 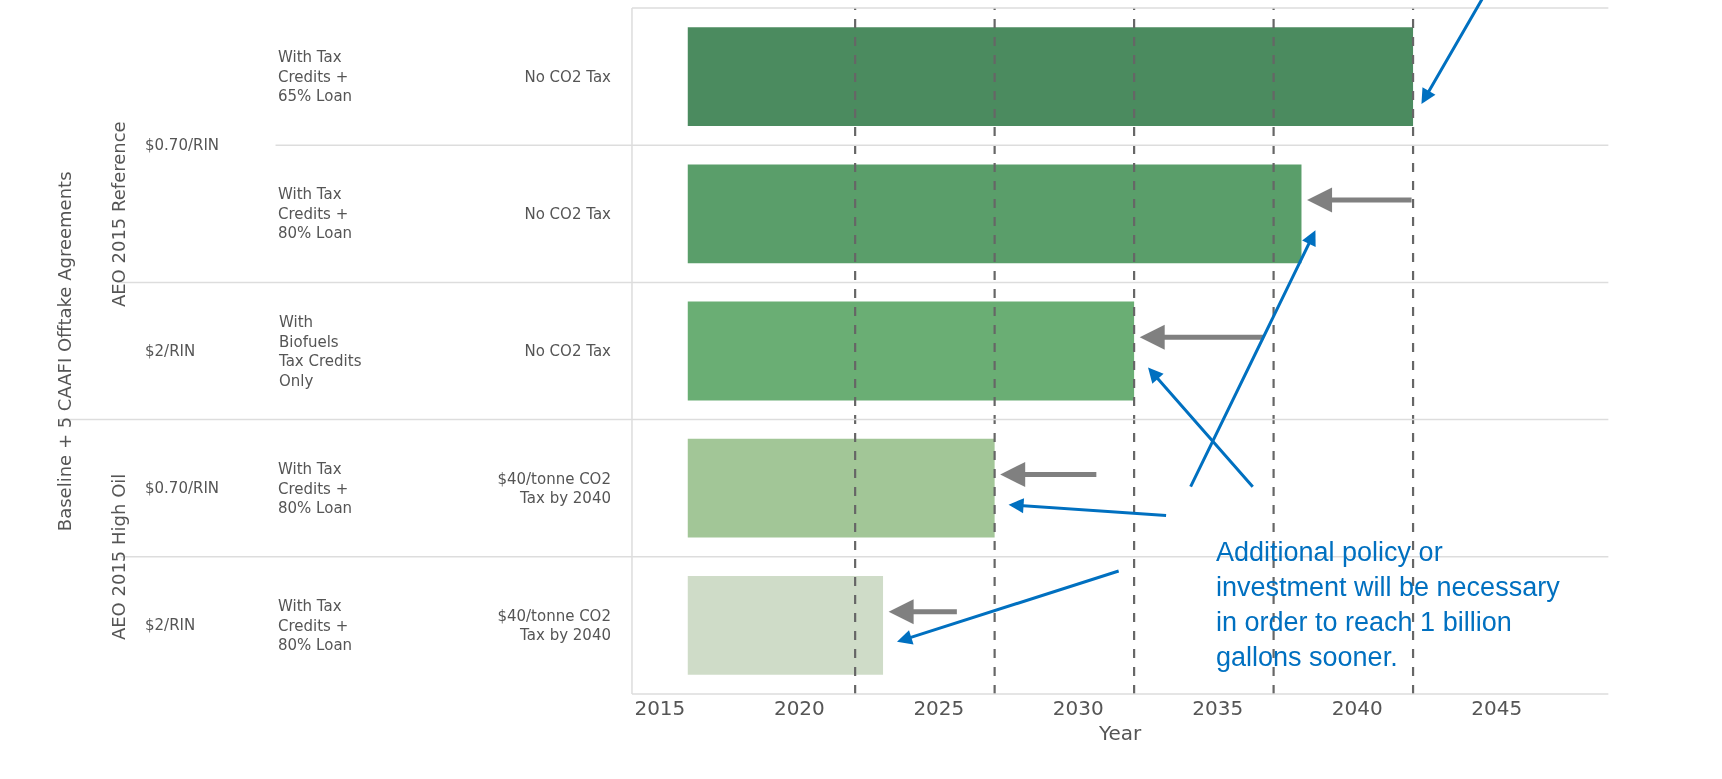 What do you see at coordinates (65, 351) in the screenshot?
I see `text: Baseline + 5 CAAFI Offtake Agreements` at bounding box center [65, 351].